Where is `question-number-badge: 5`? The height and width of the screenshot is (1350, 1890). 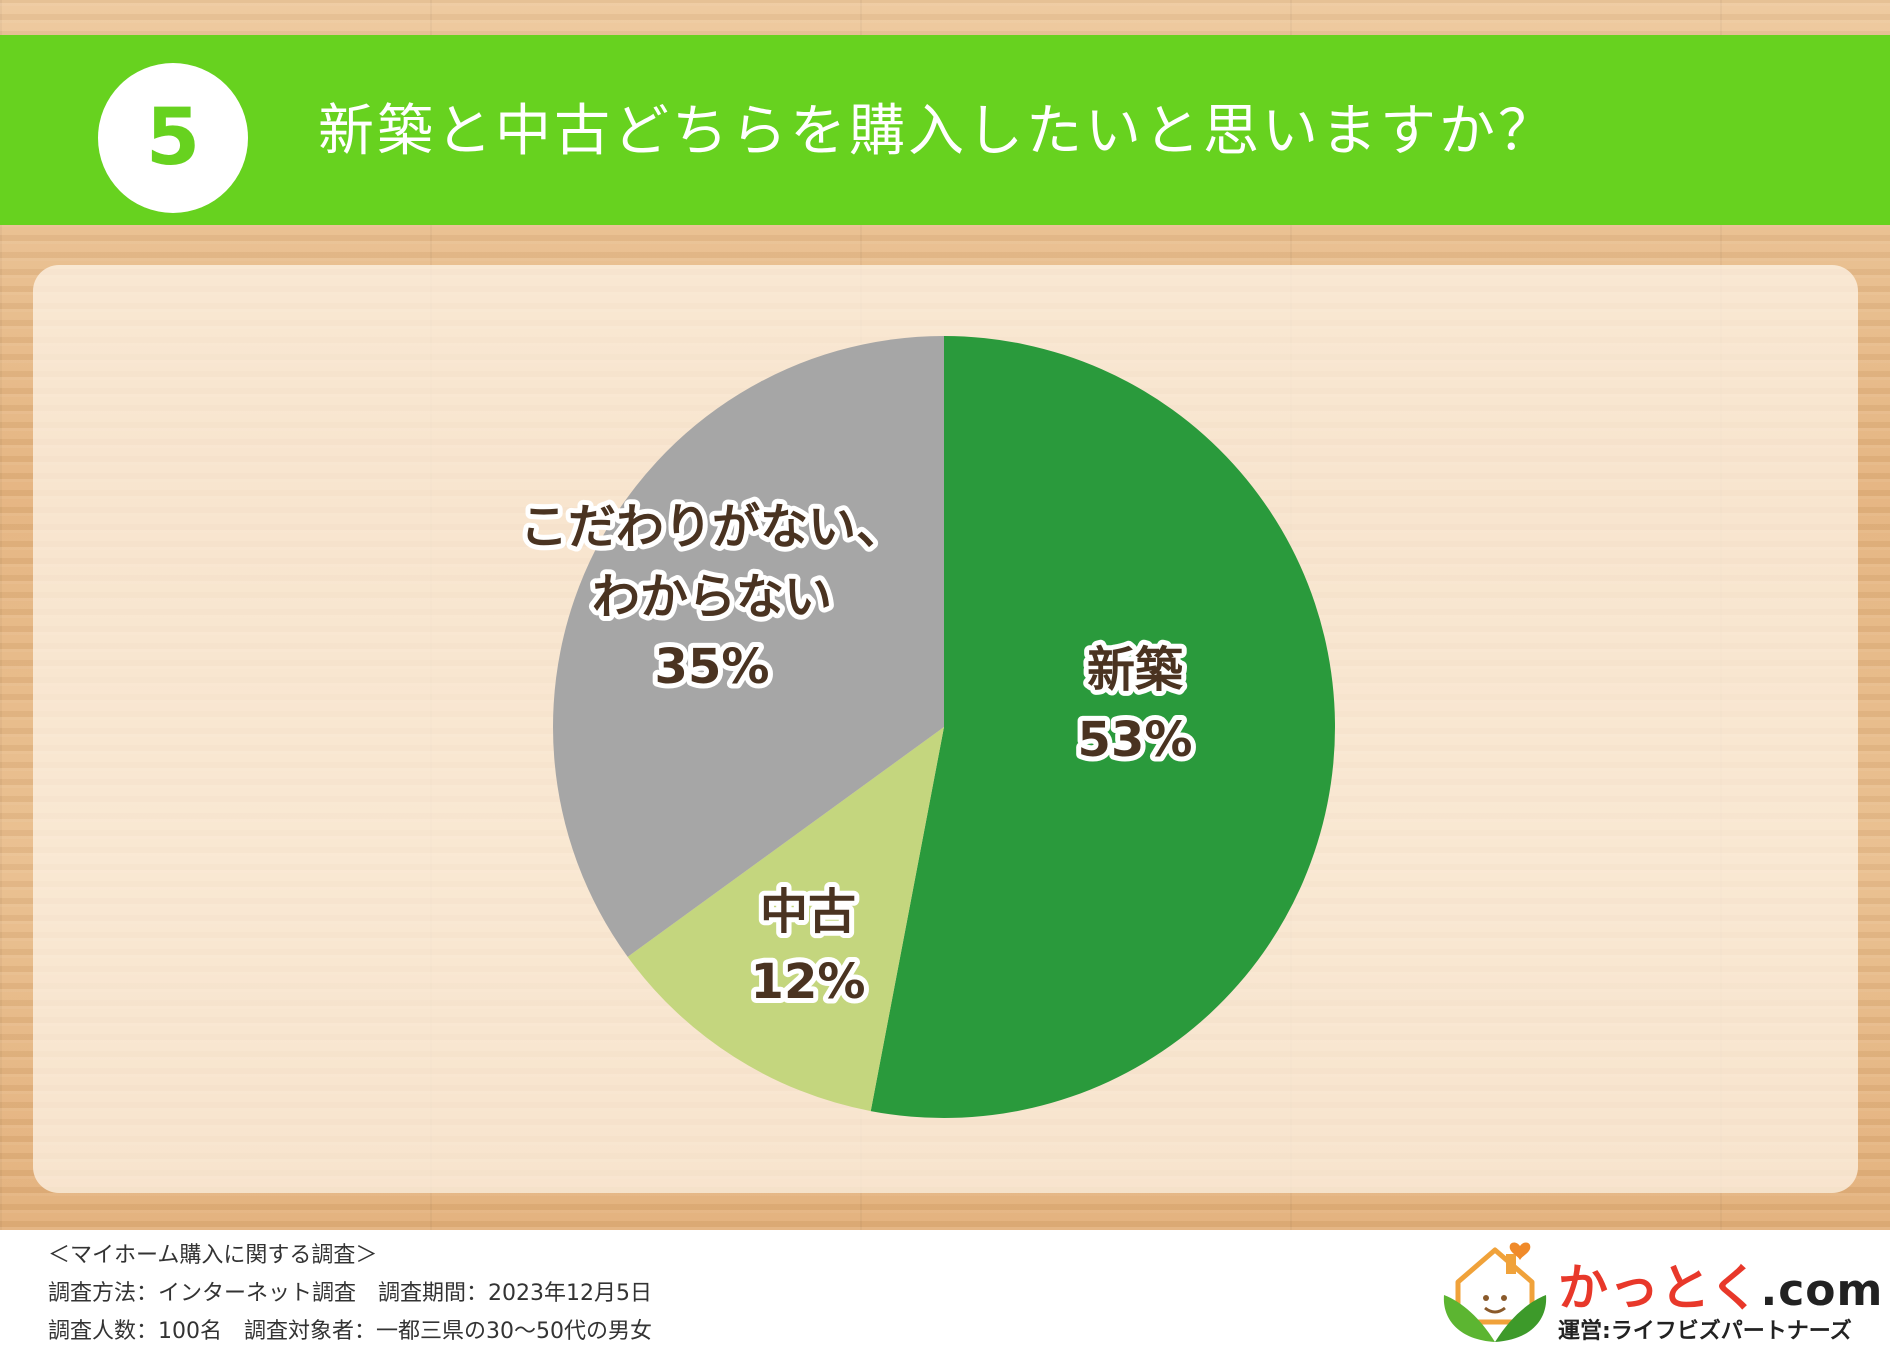
question-number-badge: 5 is located at coordinates (173, 138).